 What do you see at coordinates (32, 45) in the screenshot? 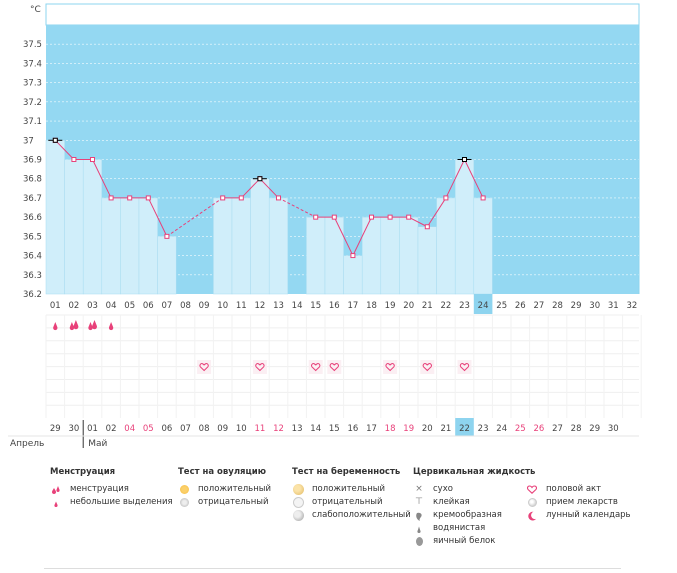
I see `y-tick-label: 37.5` at bounding box center [32, 45].